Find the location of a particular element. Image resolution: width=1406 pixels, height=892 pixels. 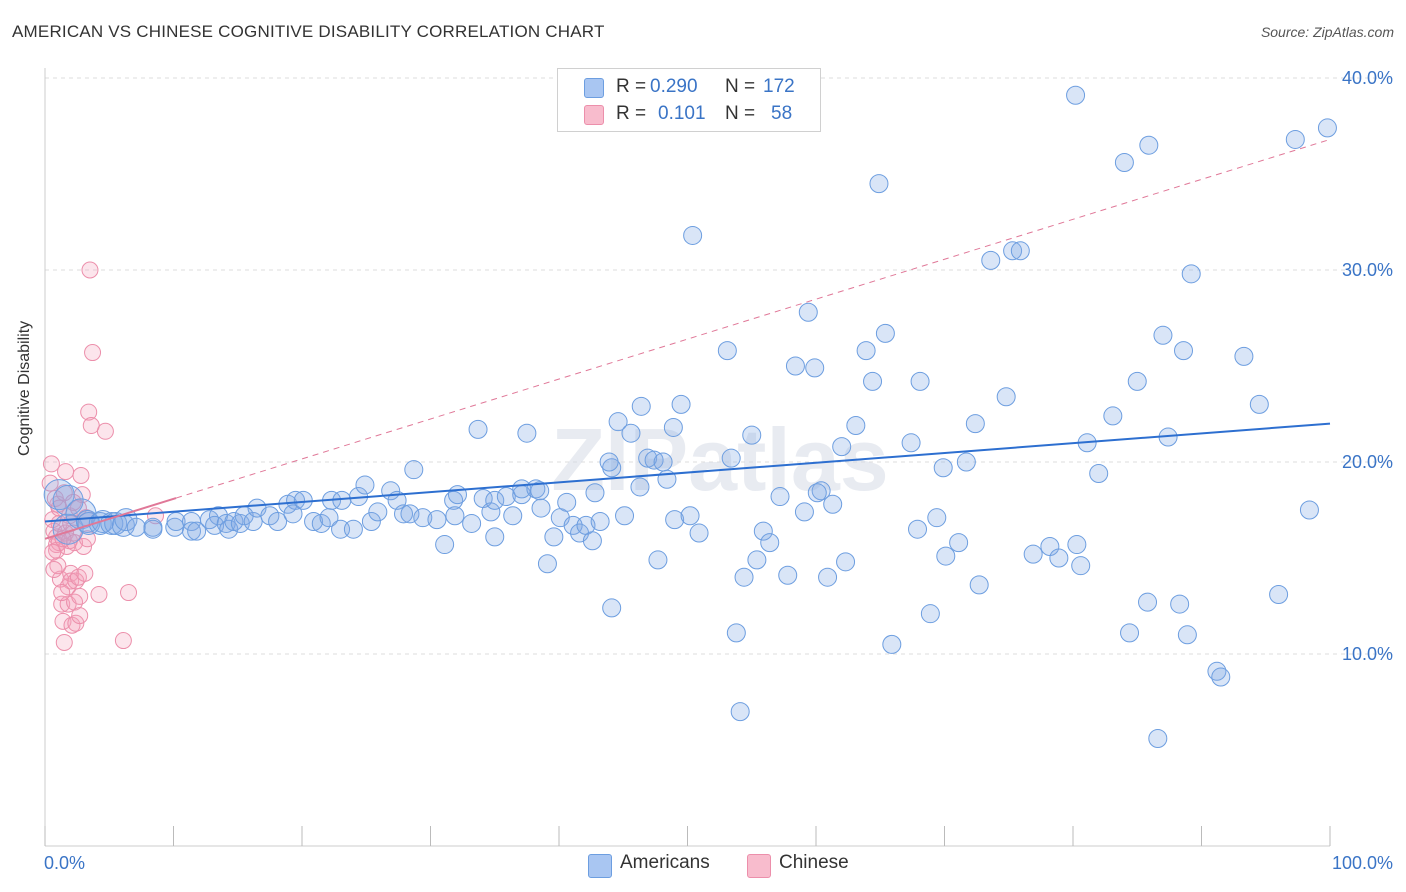

legend-row-chinese: R = 0.101 N = 58 is located at coordinates (688, 114).